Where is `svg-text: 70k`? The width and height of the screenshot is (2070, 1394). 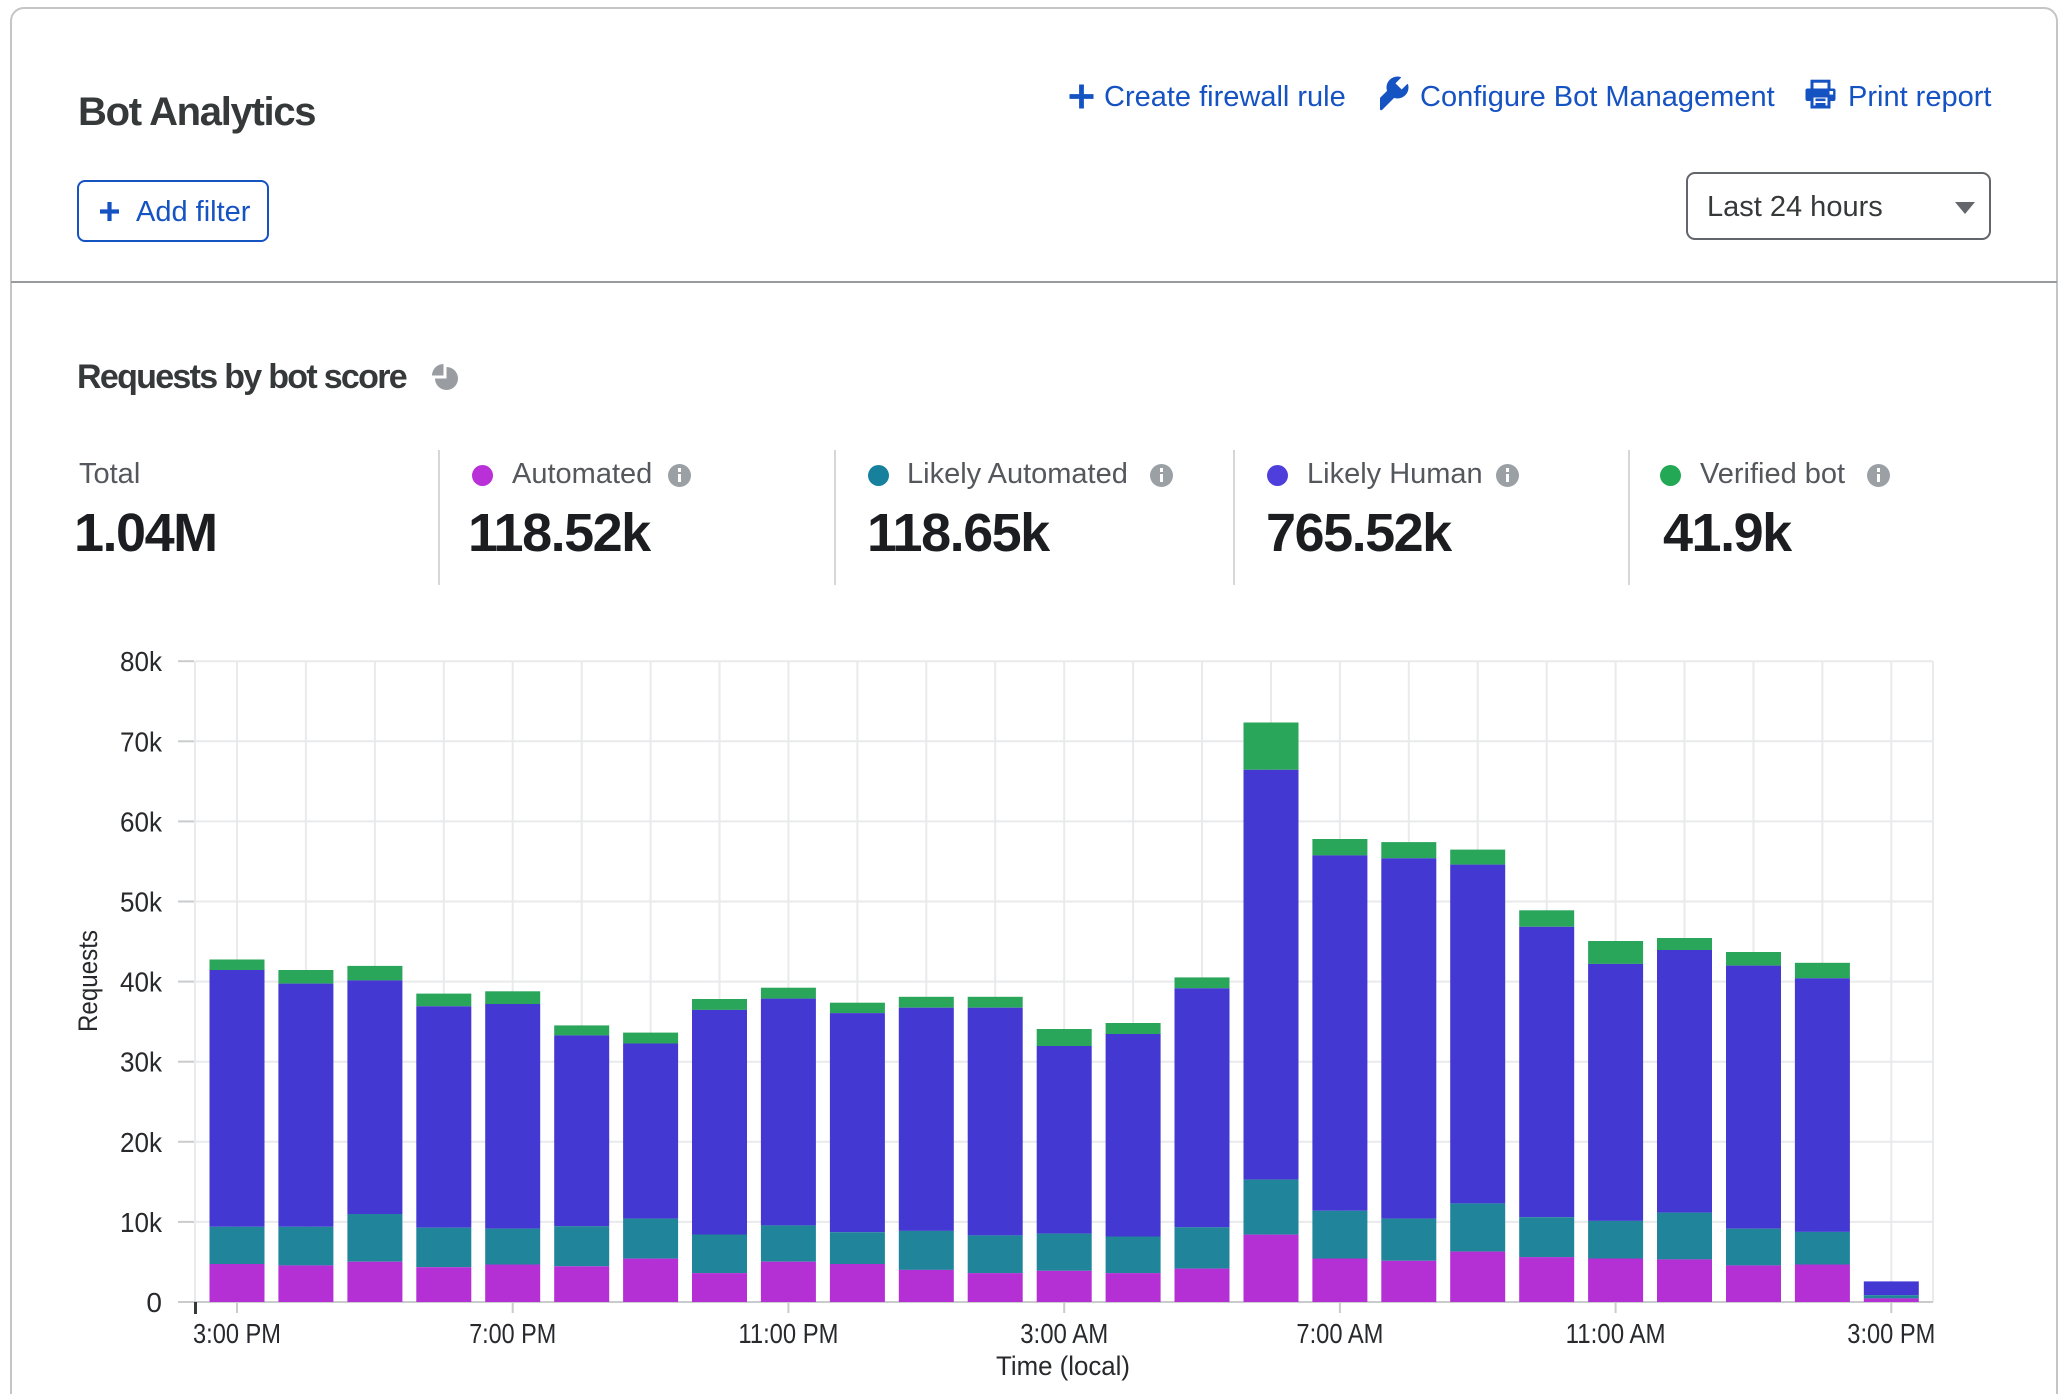
svg-text: 70k is located at coordinates (141, 741).